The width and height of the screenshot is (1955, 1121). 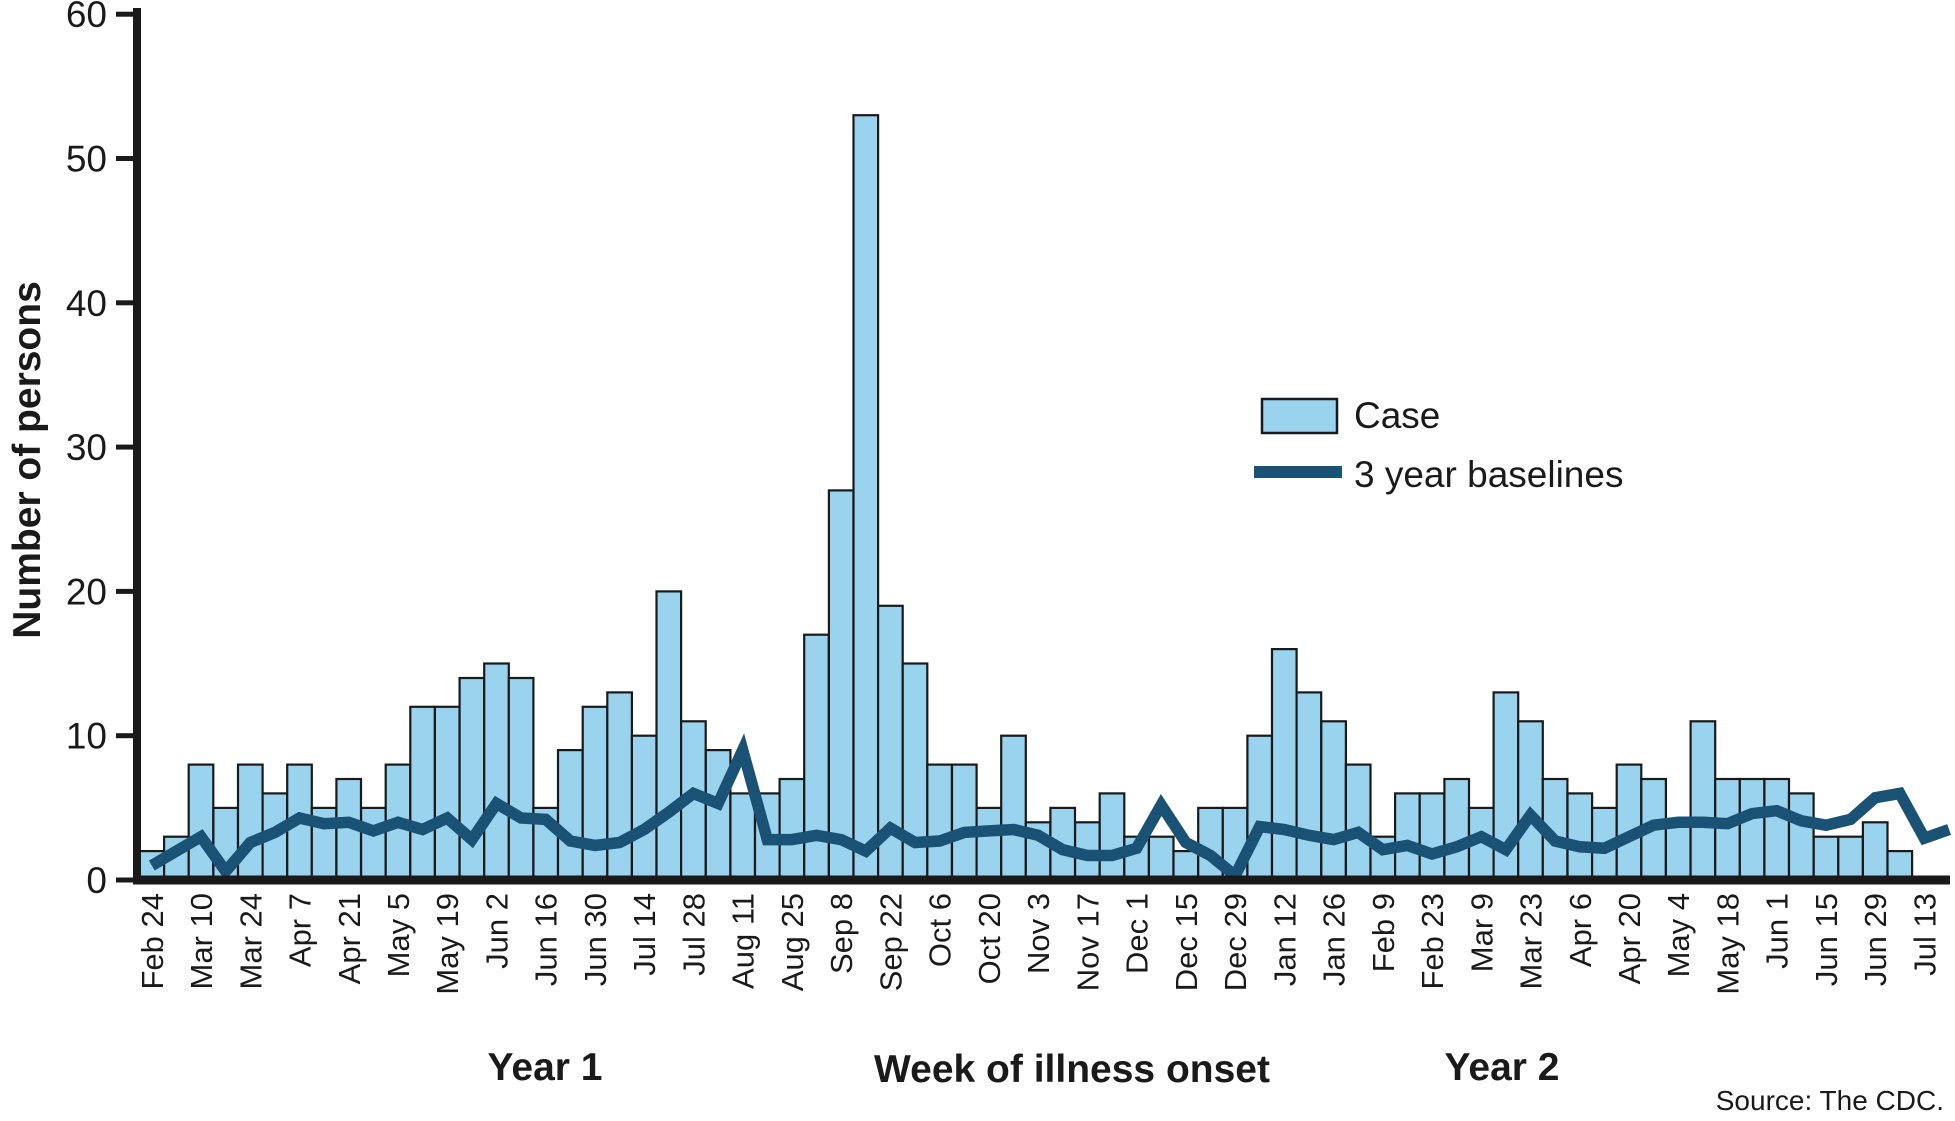 What do you see at coordinates (546, 939) in the screenshot?
I see `x-tick-label: Jun 16` at bounding box center [546, 939].